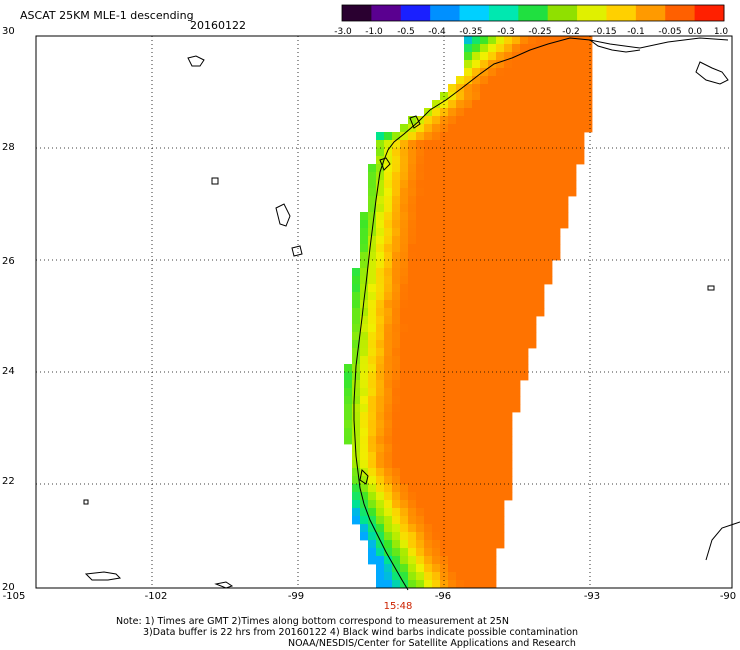 The height and width of the screenshot is (650, 740). I want to click on colorbar, so click(533, 13).